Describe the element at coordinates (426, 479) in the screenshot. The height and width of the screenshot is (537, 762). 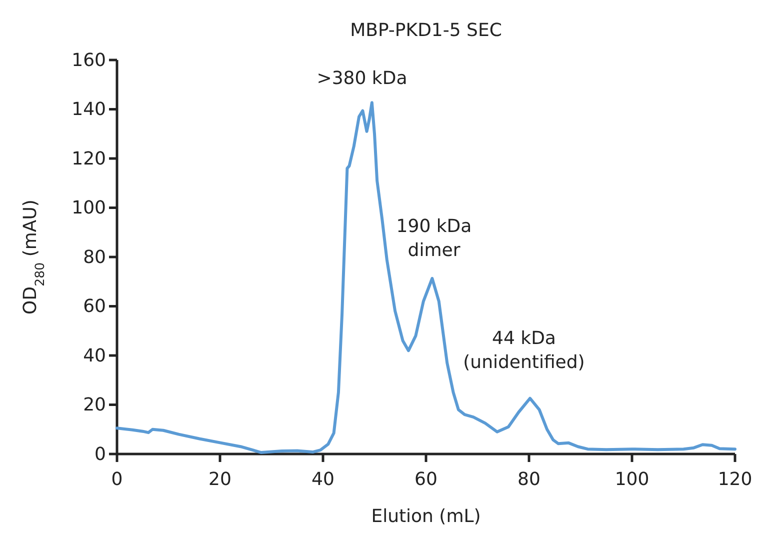
I see `x-tick-label: 60` at that location.